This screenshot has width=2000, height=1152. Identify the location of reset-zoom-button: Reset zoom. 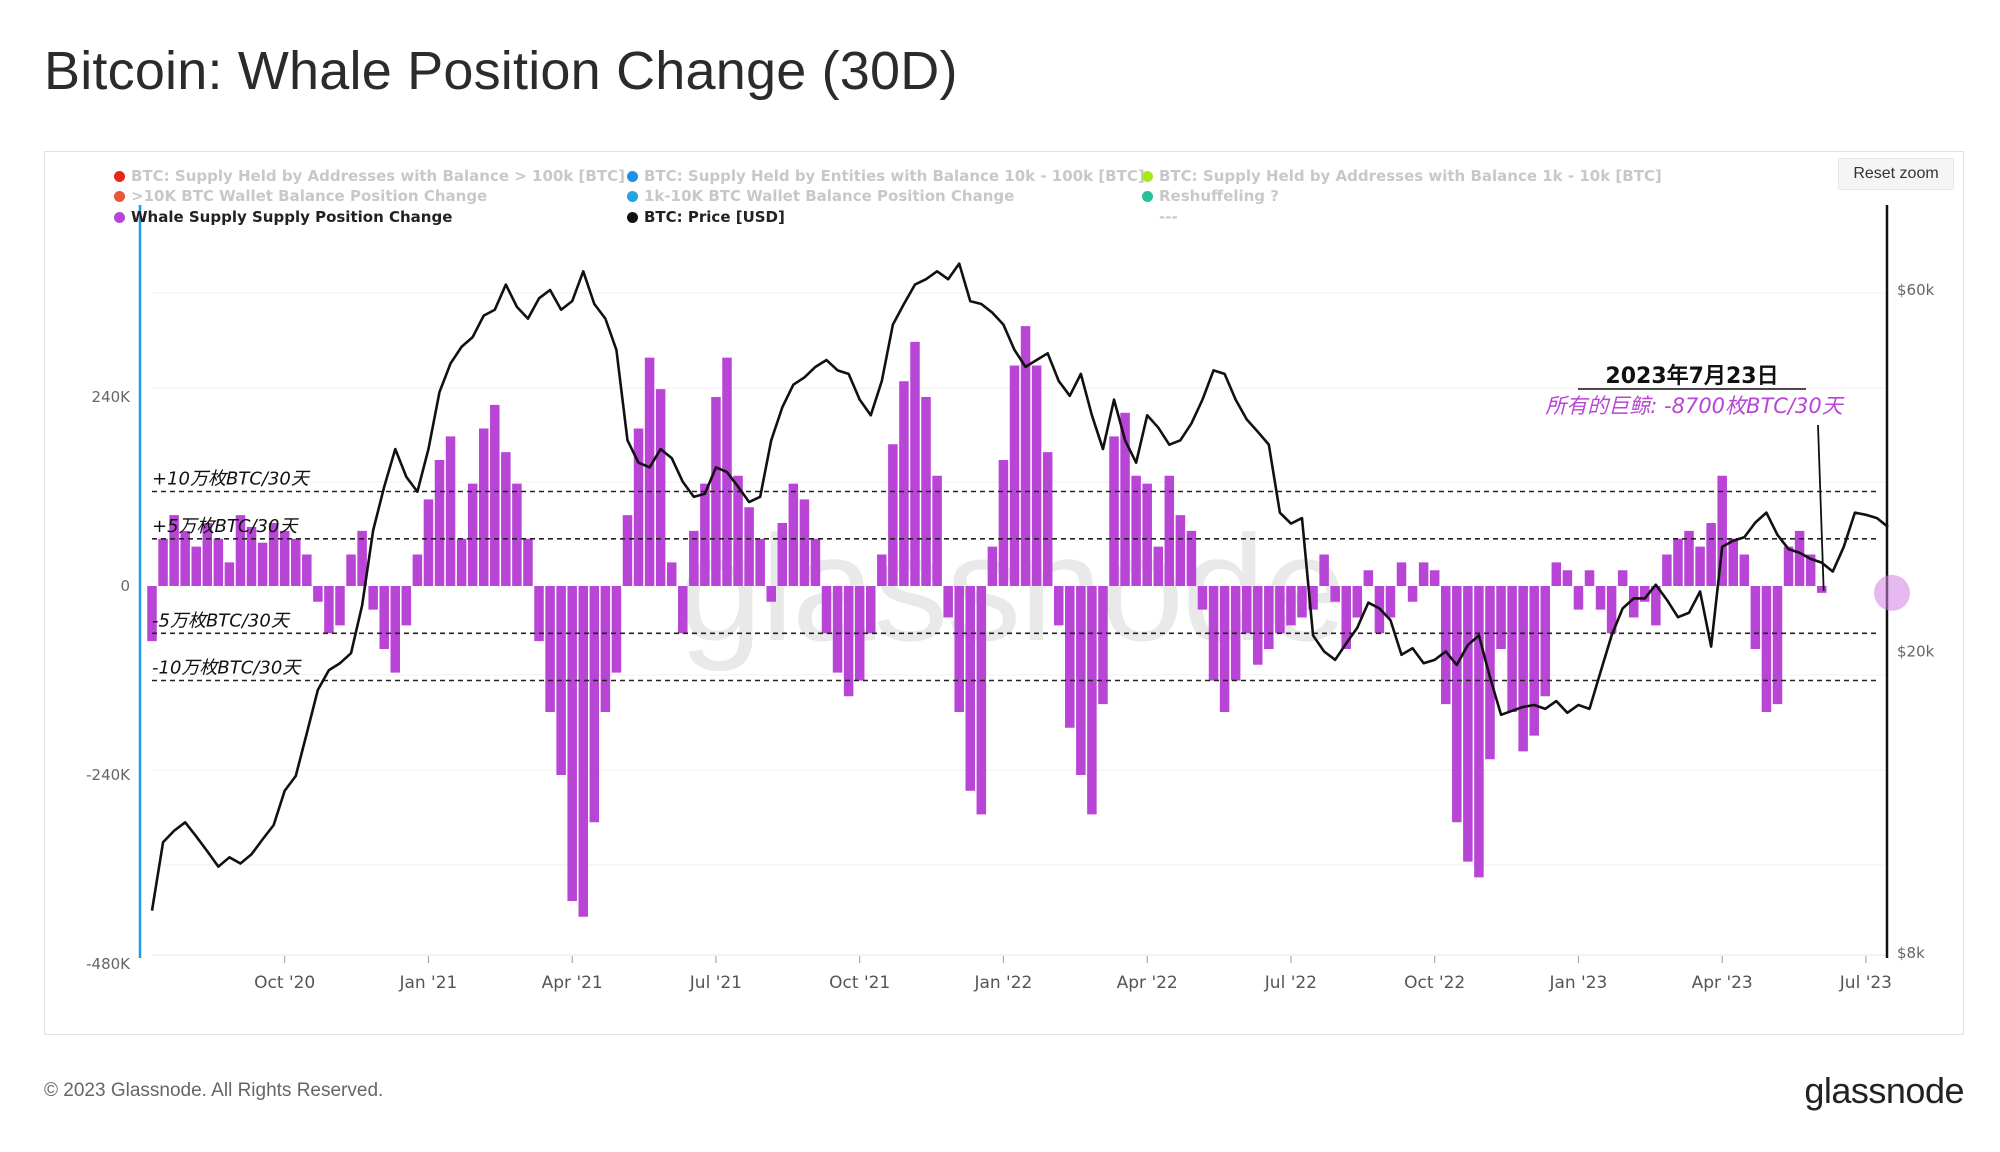
(1896, 174).